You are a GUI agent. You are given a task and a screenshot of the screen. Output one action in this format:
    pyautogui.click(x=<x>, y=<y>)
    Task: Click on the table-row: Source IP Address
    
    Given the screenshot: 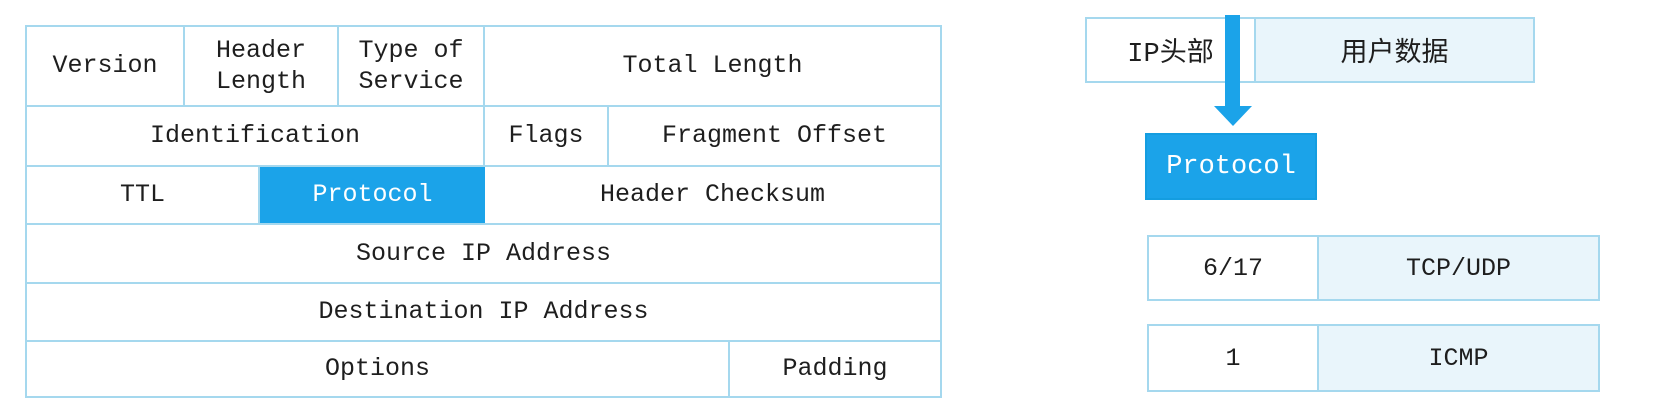 What is the action you would take?
    pyautogui.click(x=483, y=254)
    